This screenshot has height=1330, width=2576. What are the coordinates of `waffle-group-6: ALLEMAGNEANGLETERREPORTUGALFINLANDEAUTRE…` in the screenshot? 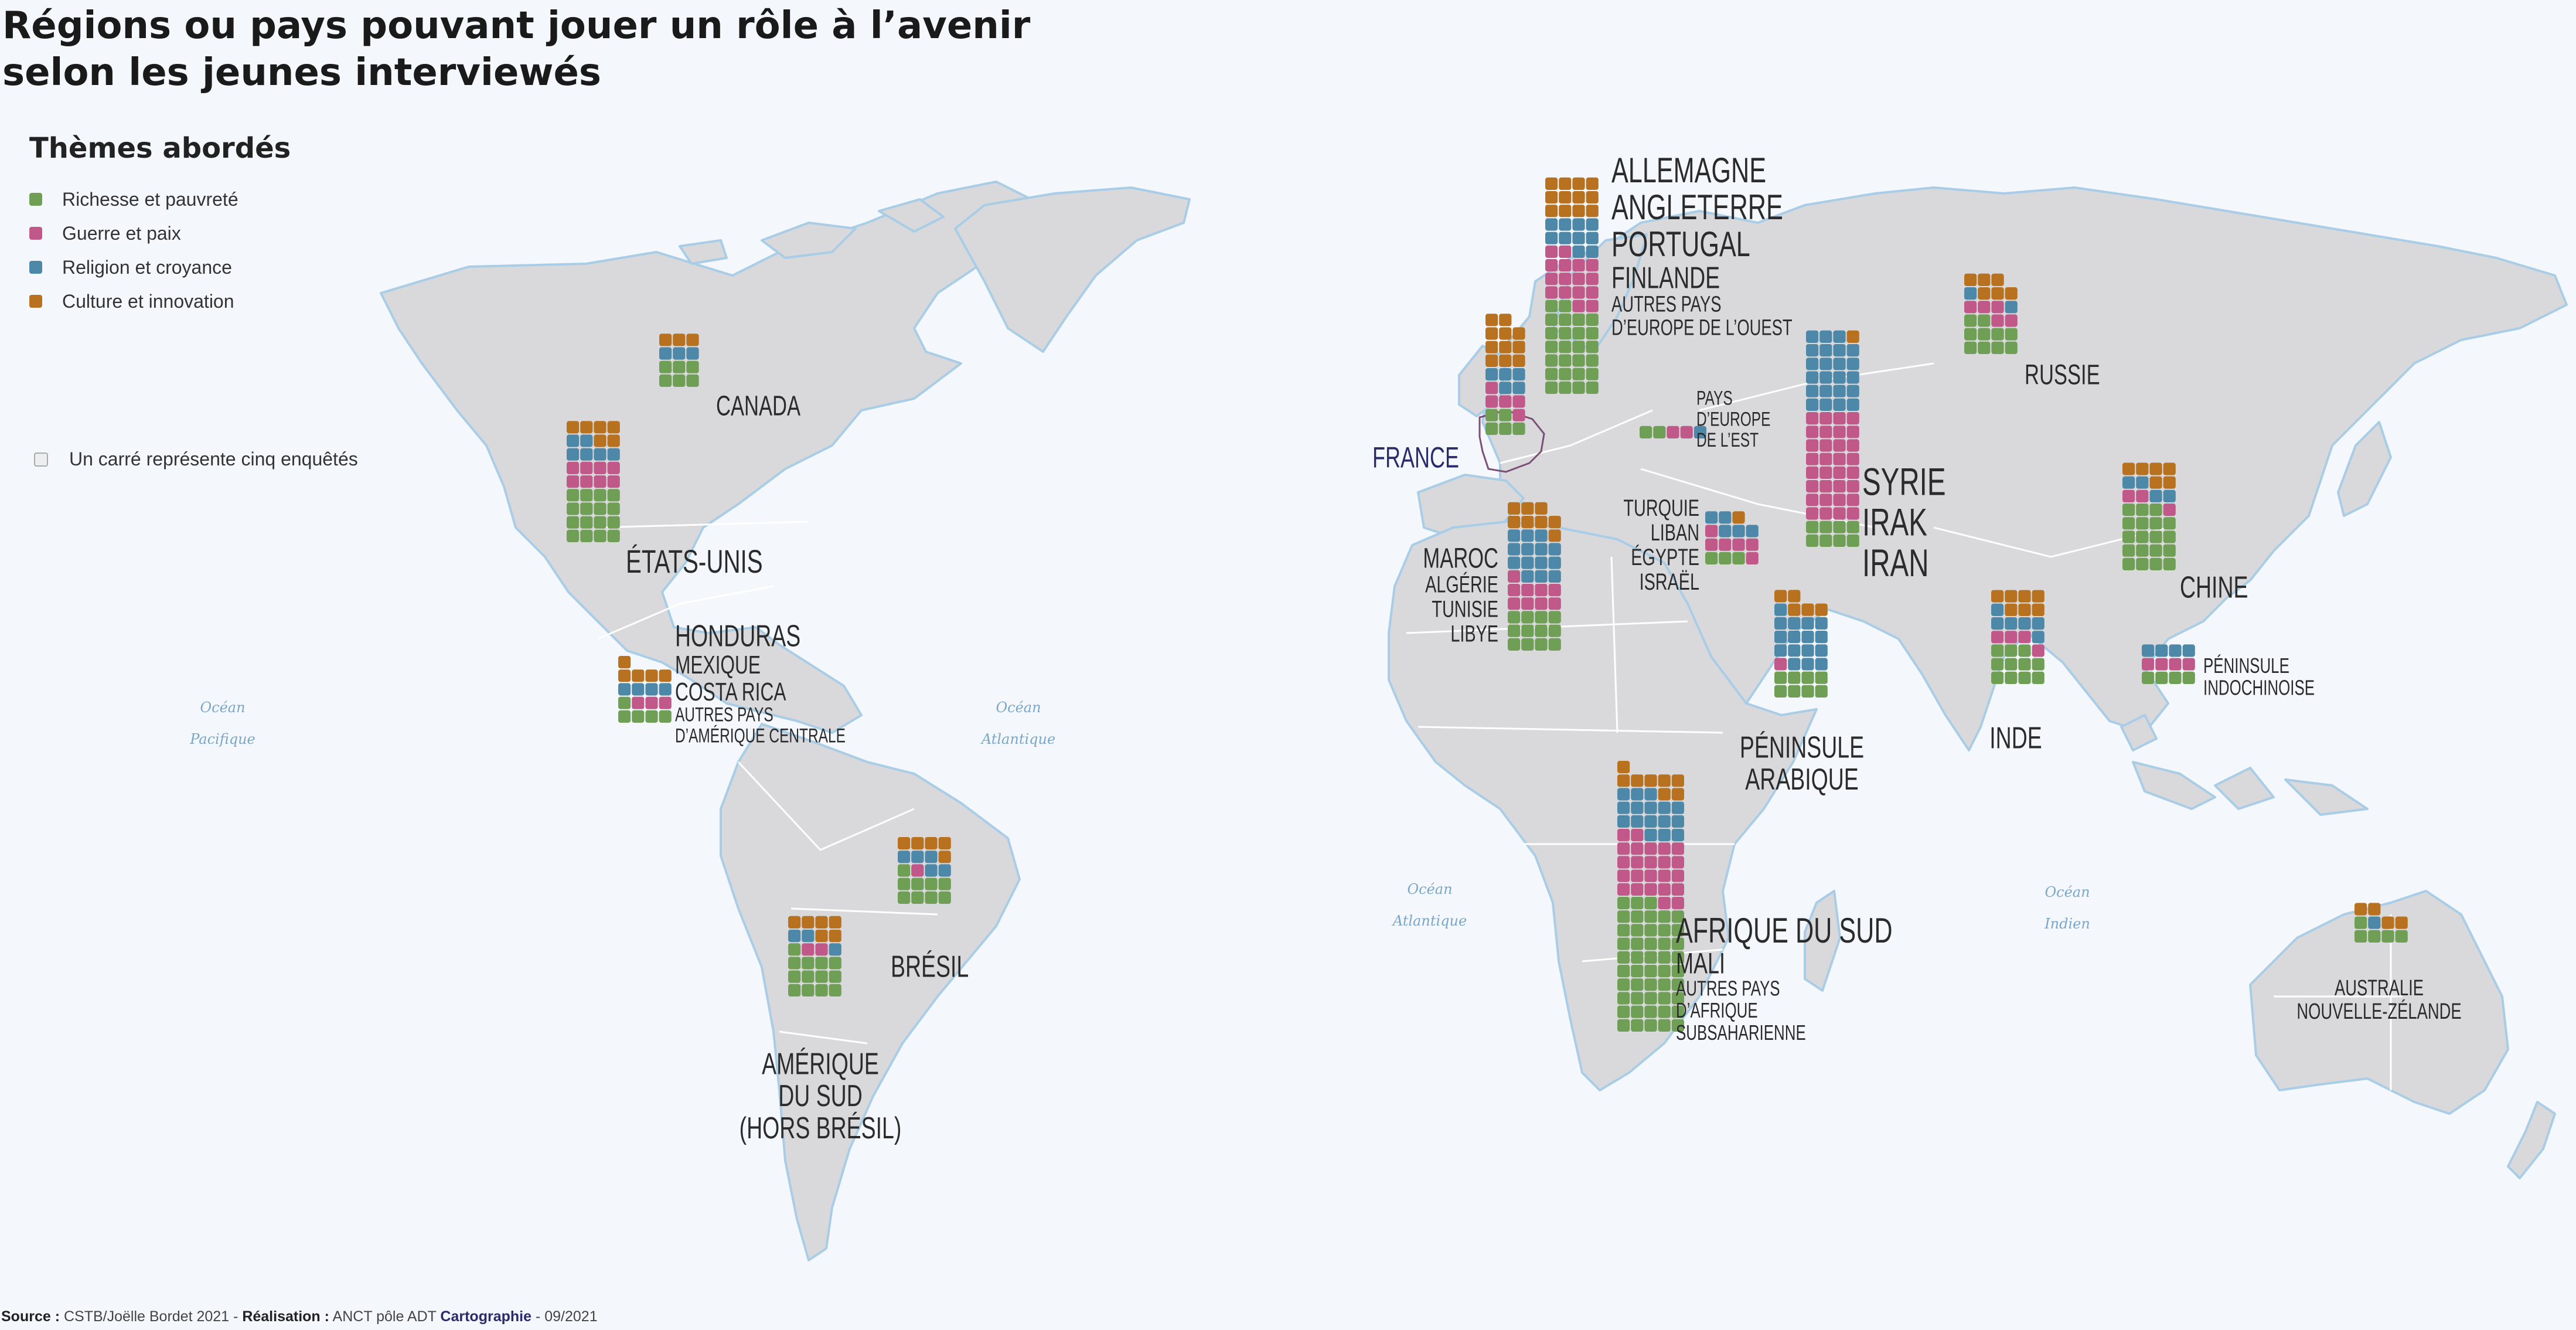 It's located at (1669, 272).